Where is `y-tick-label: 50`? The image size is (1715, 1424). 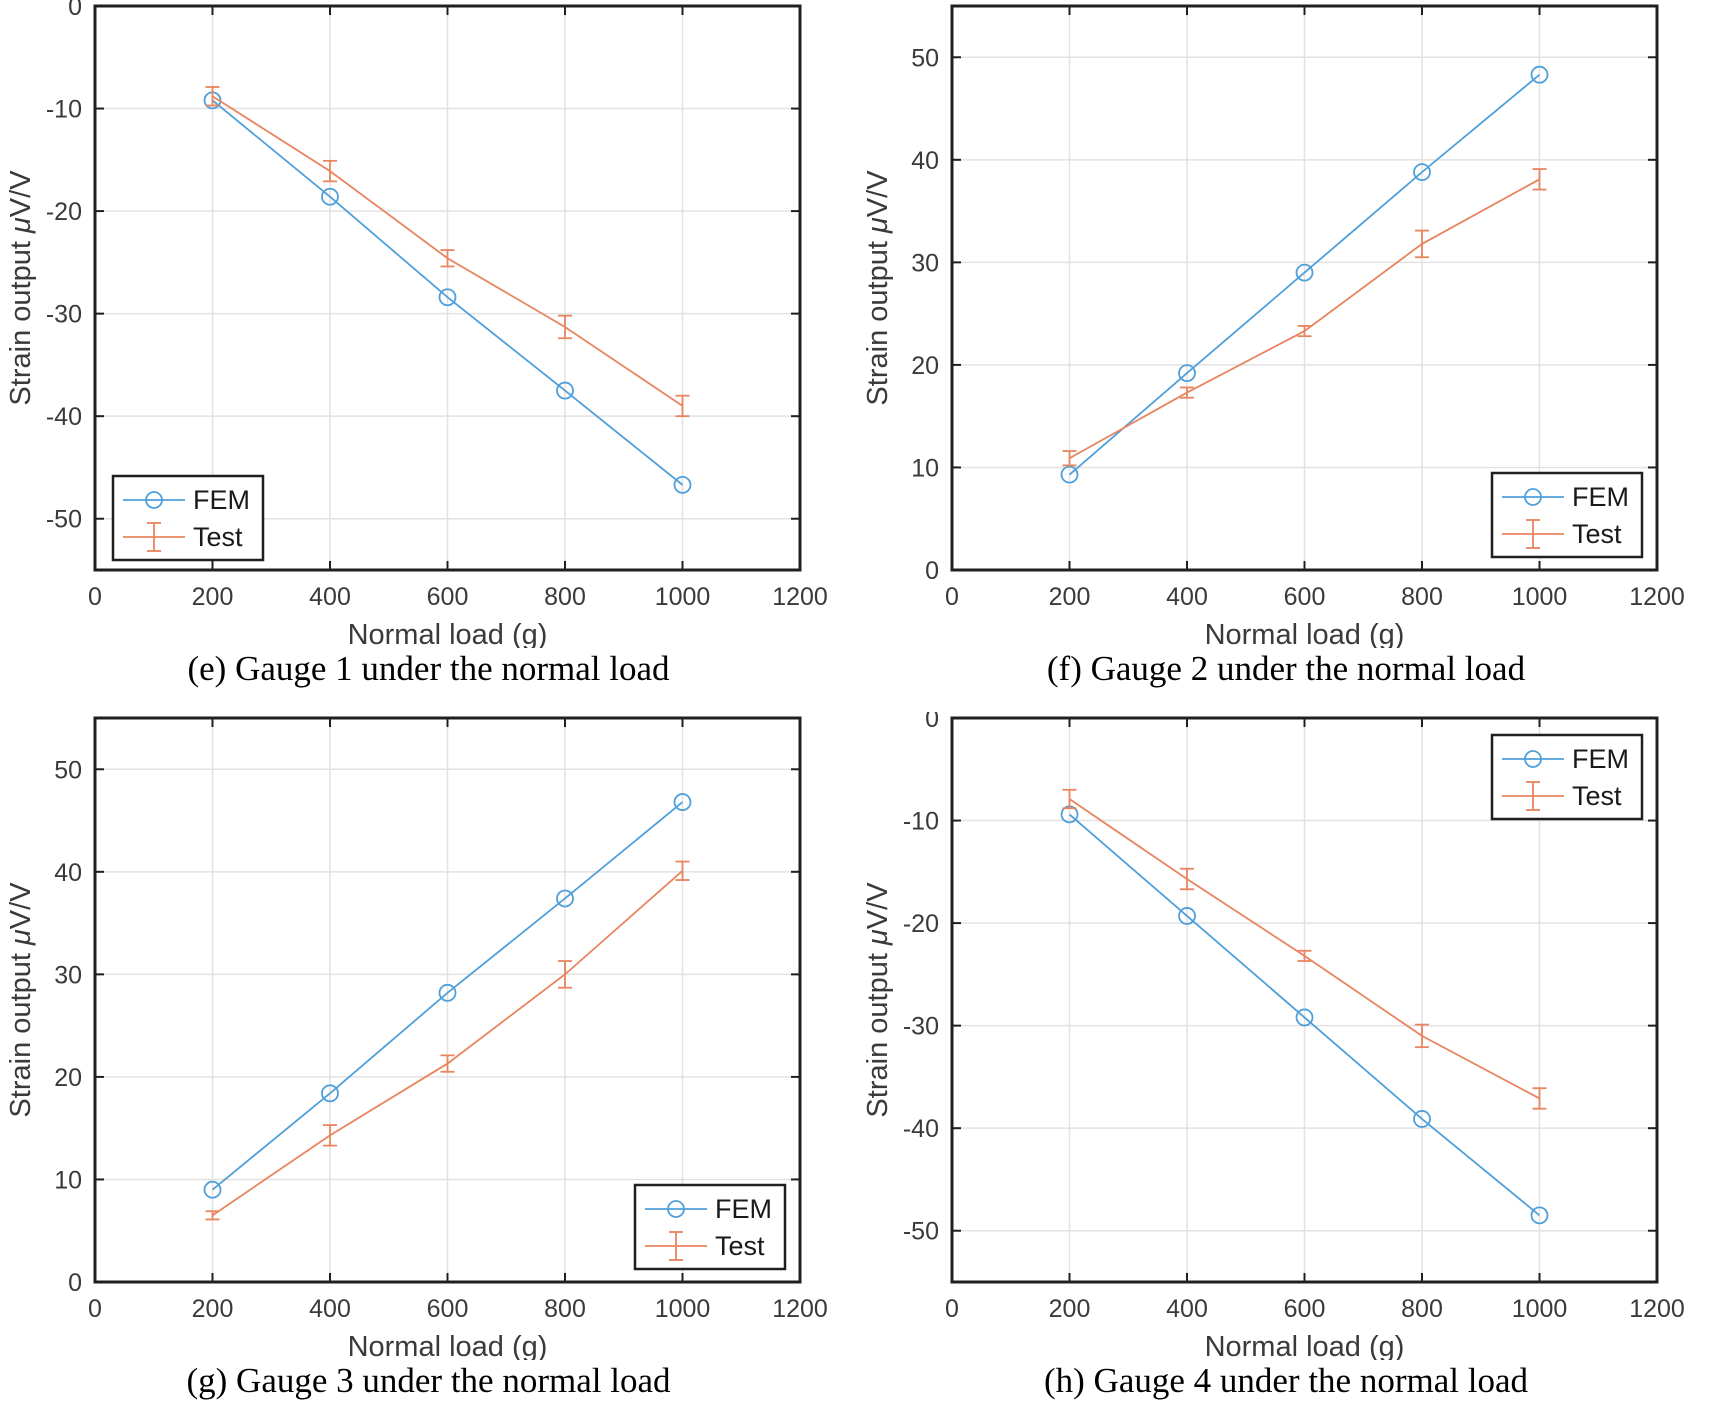 y-tick-label: 50 is located at coordinates (68, 770).